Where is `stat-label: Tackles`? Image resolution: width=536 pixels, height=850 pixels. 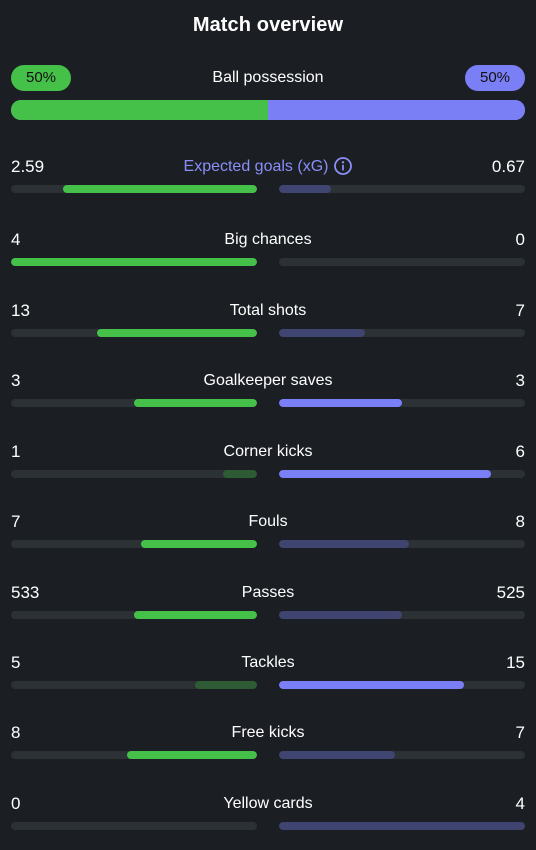
stat-label: Tackles is located at coordinates (268, 663).